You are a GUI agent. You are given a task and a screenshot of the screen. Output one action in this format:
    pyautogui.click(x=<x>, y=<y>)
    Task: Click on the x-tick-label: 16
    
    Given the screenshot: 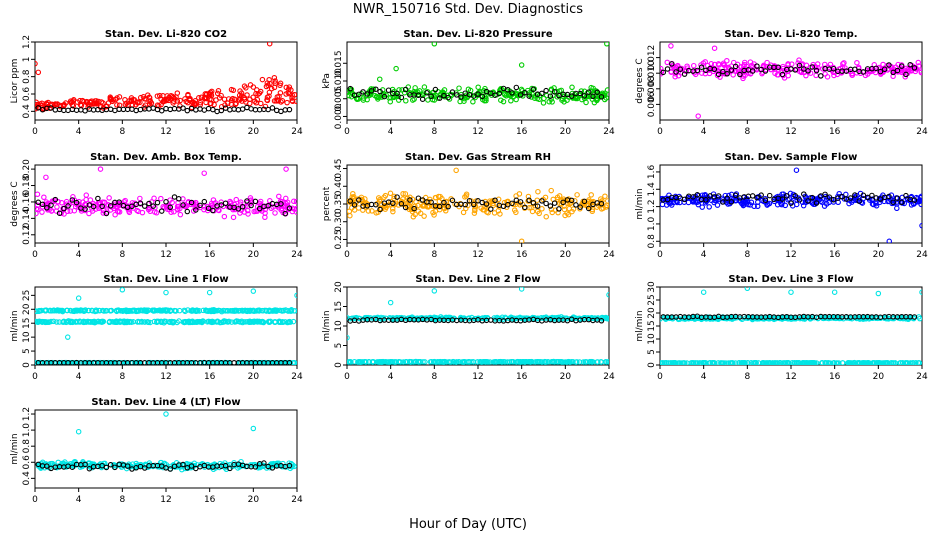 What is the action you would take?
    pyautogui.click(x=835, y=377)
    